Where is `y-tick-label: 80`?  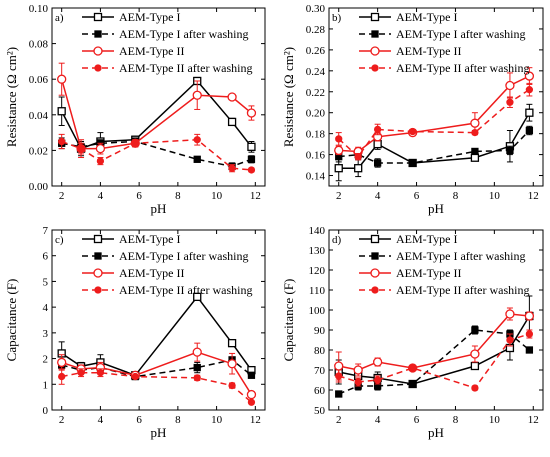 y-tick-label: 80 is located at coordinates (320, 351).